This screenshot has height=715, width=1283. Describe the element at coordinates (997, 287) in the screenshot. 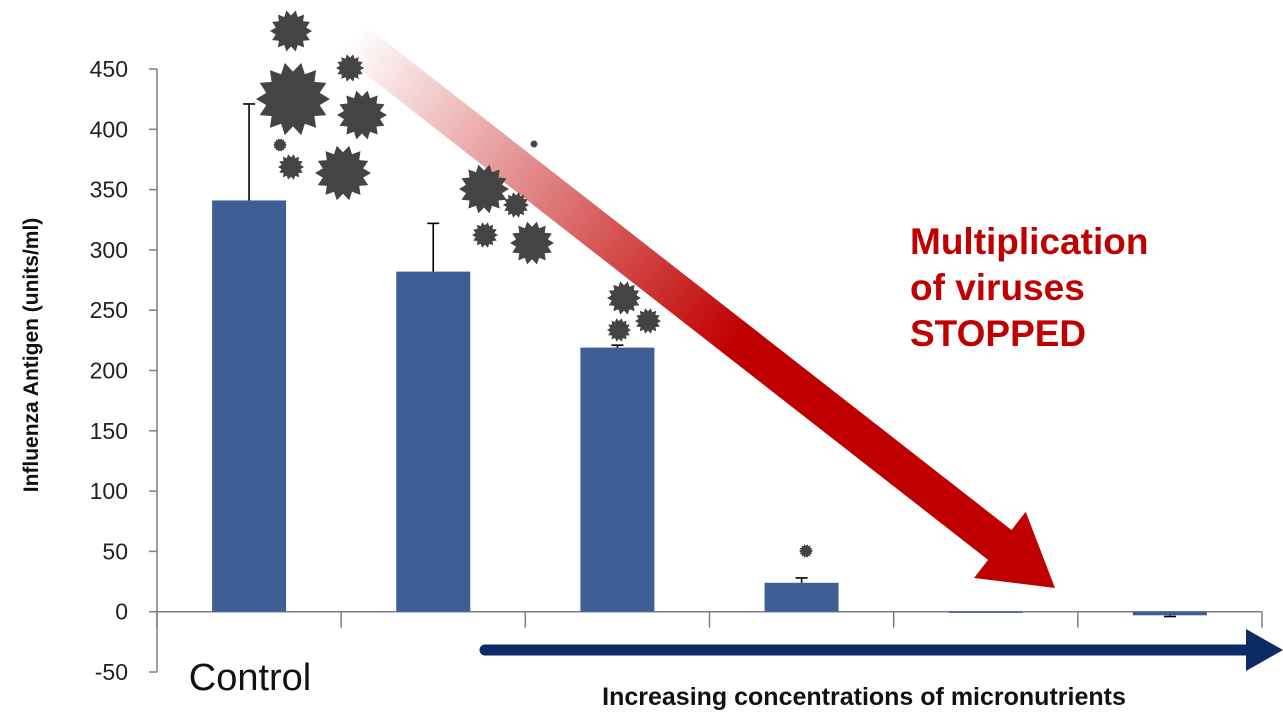

I see `callout-line-2: of viruses` at that location.